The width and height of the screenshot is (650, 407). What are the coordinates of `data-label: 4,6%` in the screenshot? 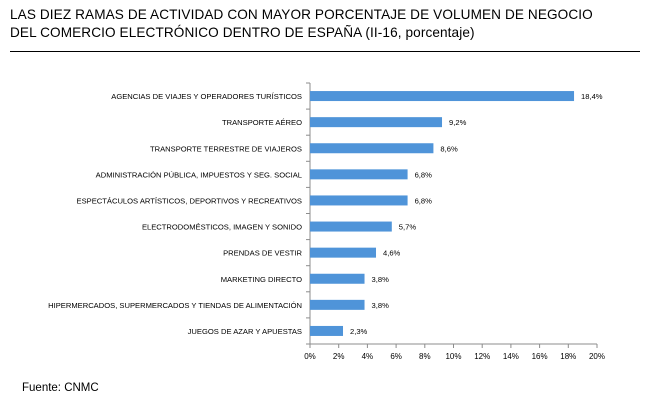 It's located at (392, 253).